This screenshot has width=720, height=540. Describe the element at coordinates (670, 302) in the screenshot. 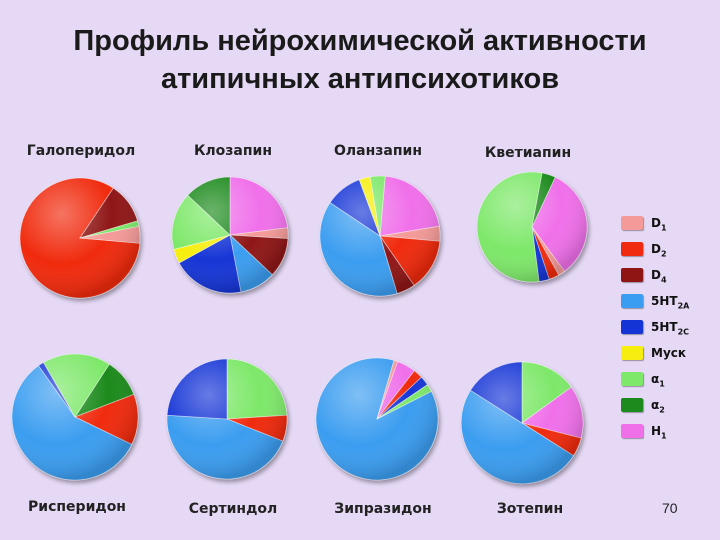

I see `legend-label: 5HT2A` at that location.